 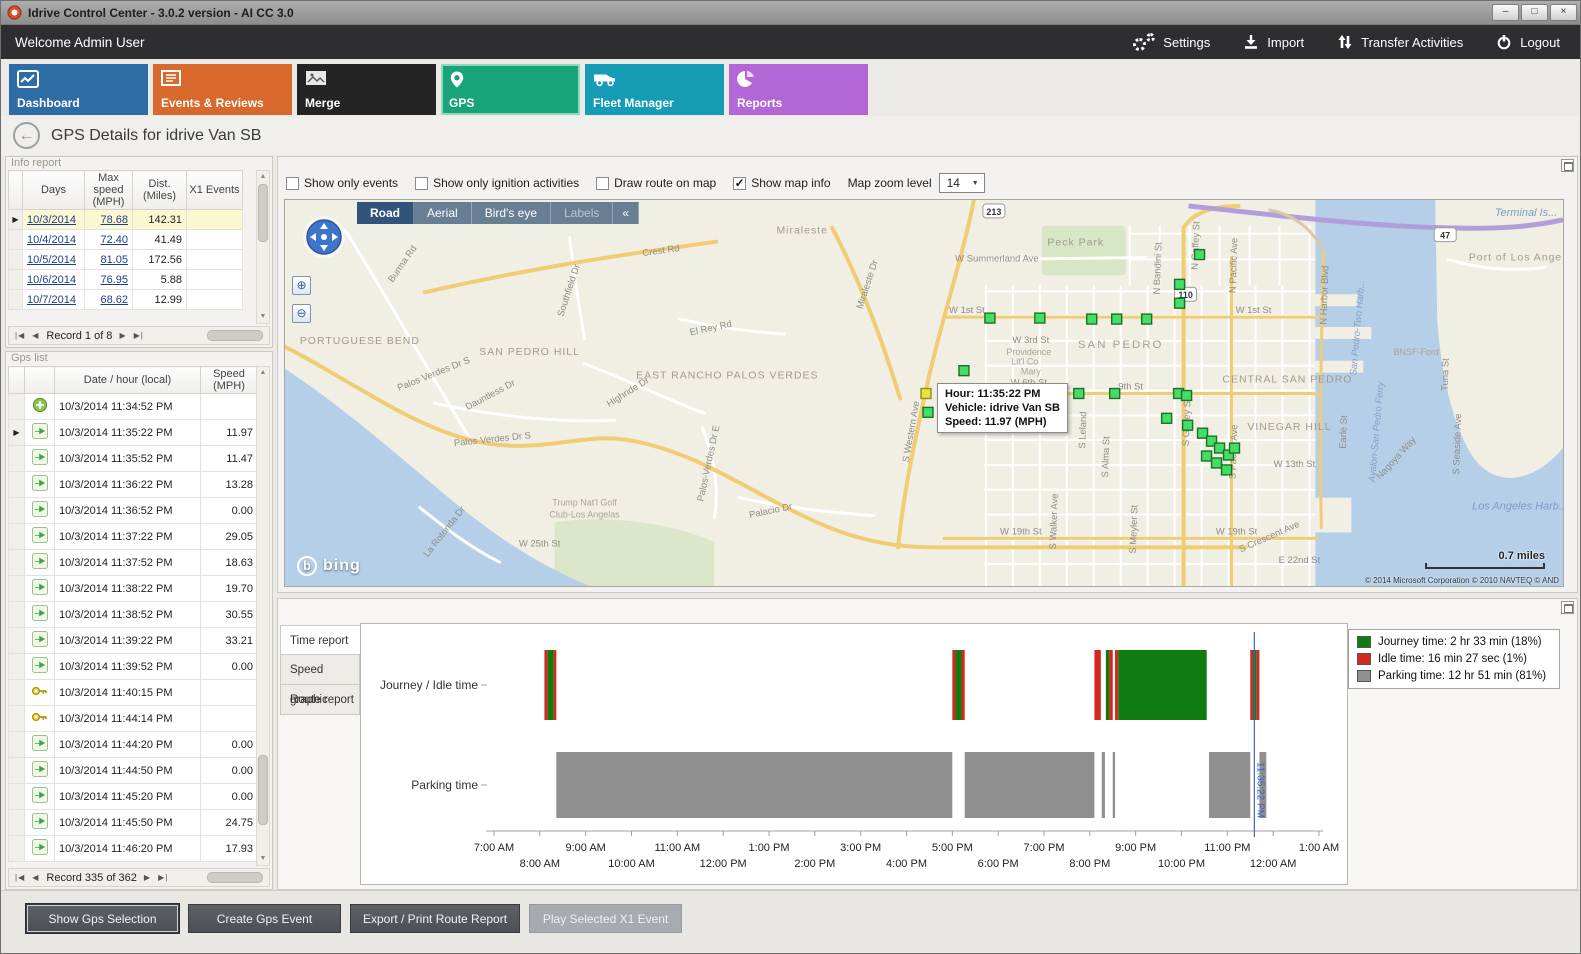 I want to click on import-button: Import, so click(x=1273, y=42).